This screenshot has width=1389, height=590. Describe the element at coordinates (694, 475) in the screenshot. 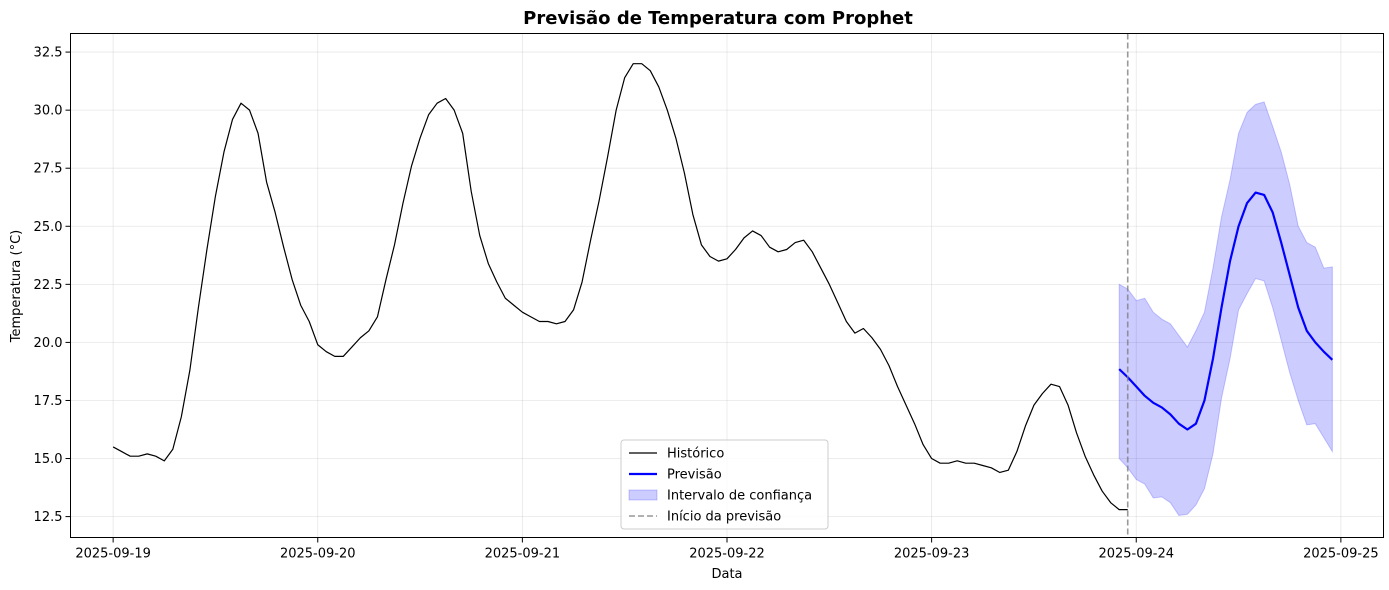

I see `legend-label: Previsão` at that location.